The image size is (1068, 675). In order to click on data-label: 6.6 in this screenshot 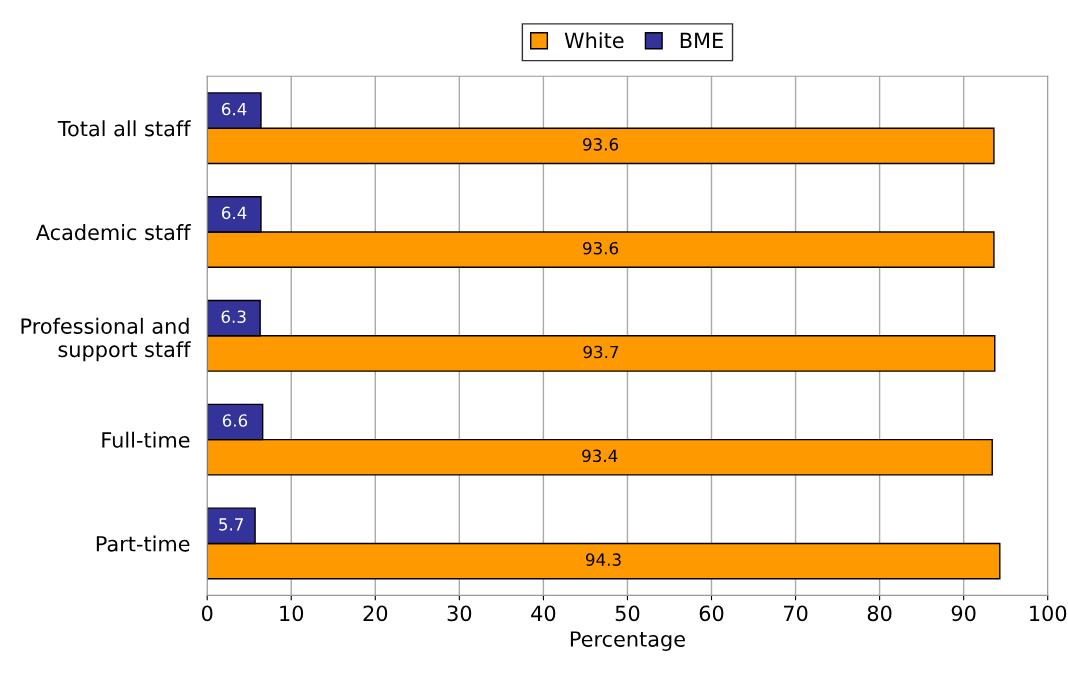, I will do `click(235, 420)`.